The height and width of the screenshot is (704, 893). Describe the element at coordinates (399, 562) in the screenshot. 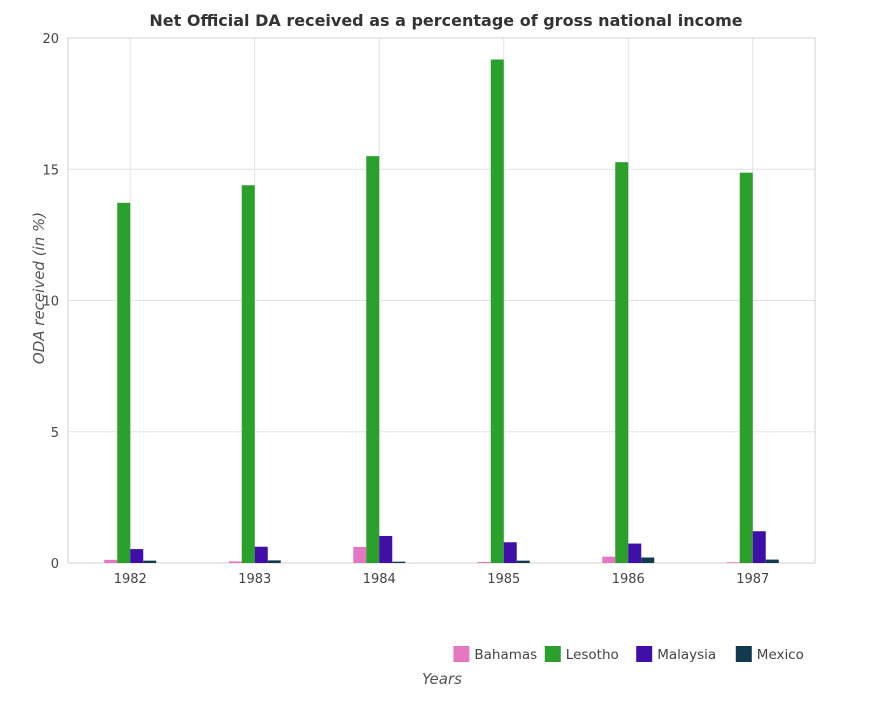

I see `bar-mexico-1984` at that location.